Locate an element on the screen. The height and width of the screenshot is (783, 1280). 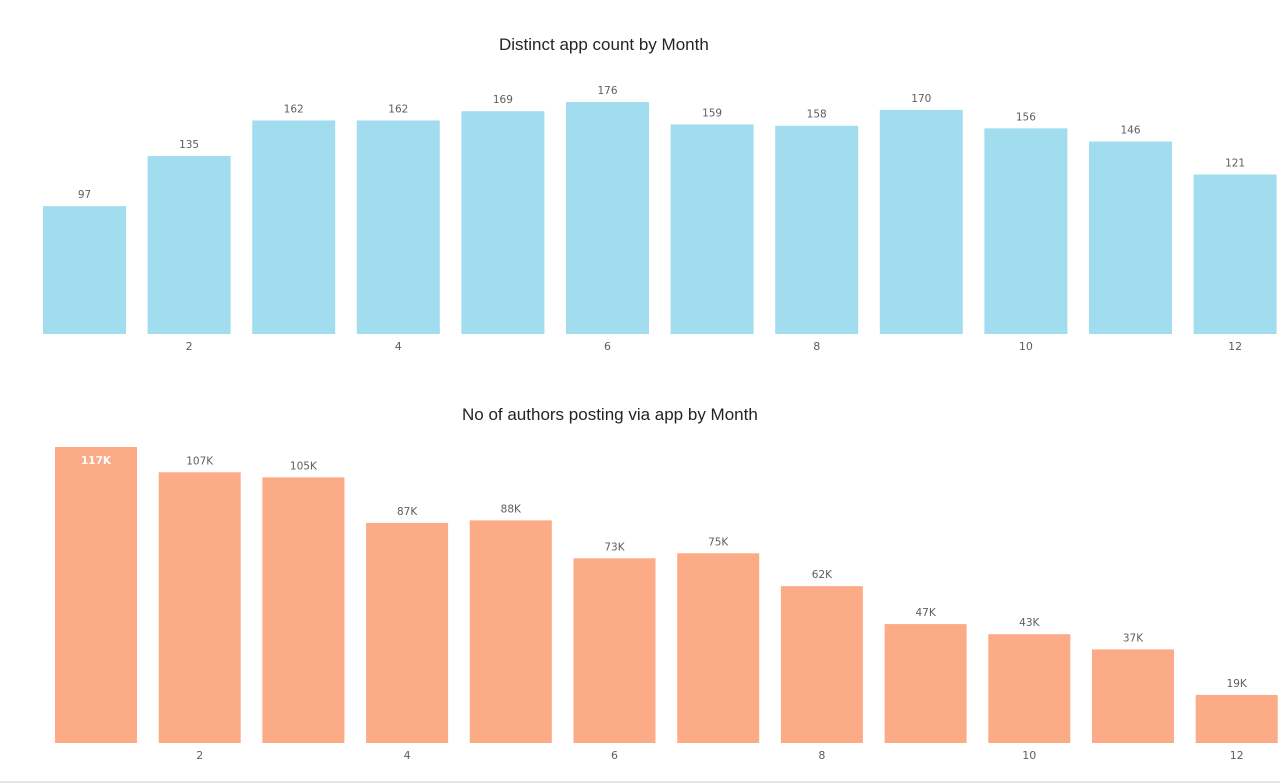
bottom-divider is located at coordinates (640, 782).